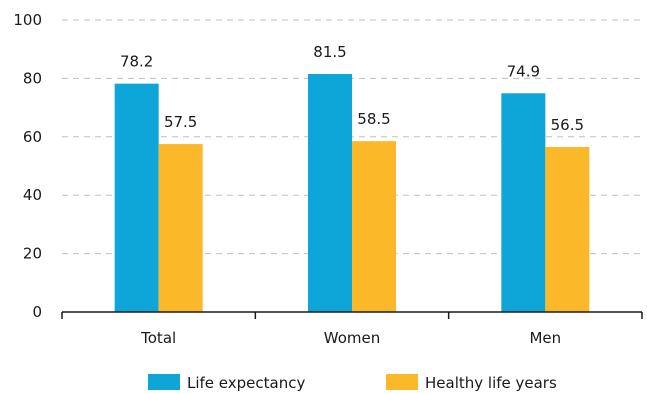 This screenshot has height=394, width=647. I want to click on y-tick-label: 80, so click(32, 78).